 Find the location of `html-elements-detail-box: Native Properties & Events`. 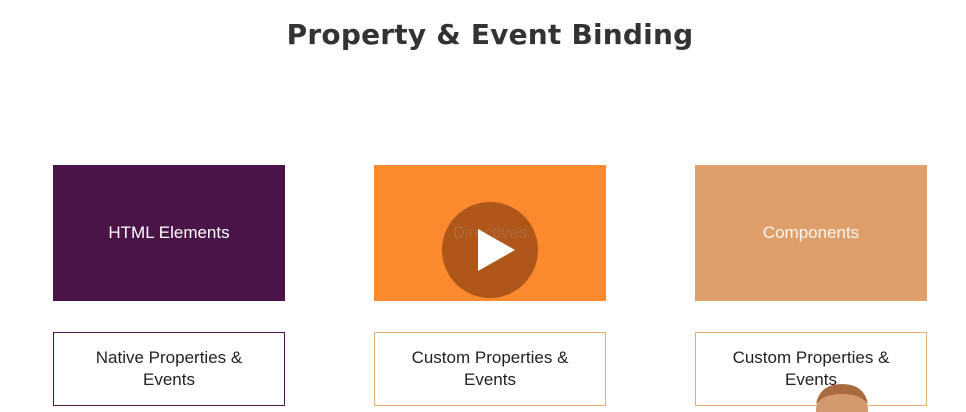

html-elements-detail-box: Native Properties & Events is located at coordinates (169, 369).